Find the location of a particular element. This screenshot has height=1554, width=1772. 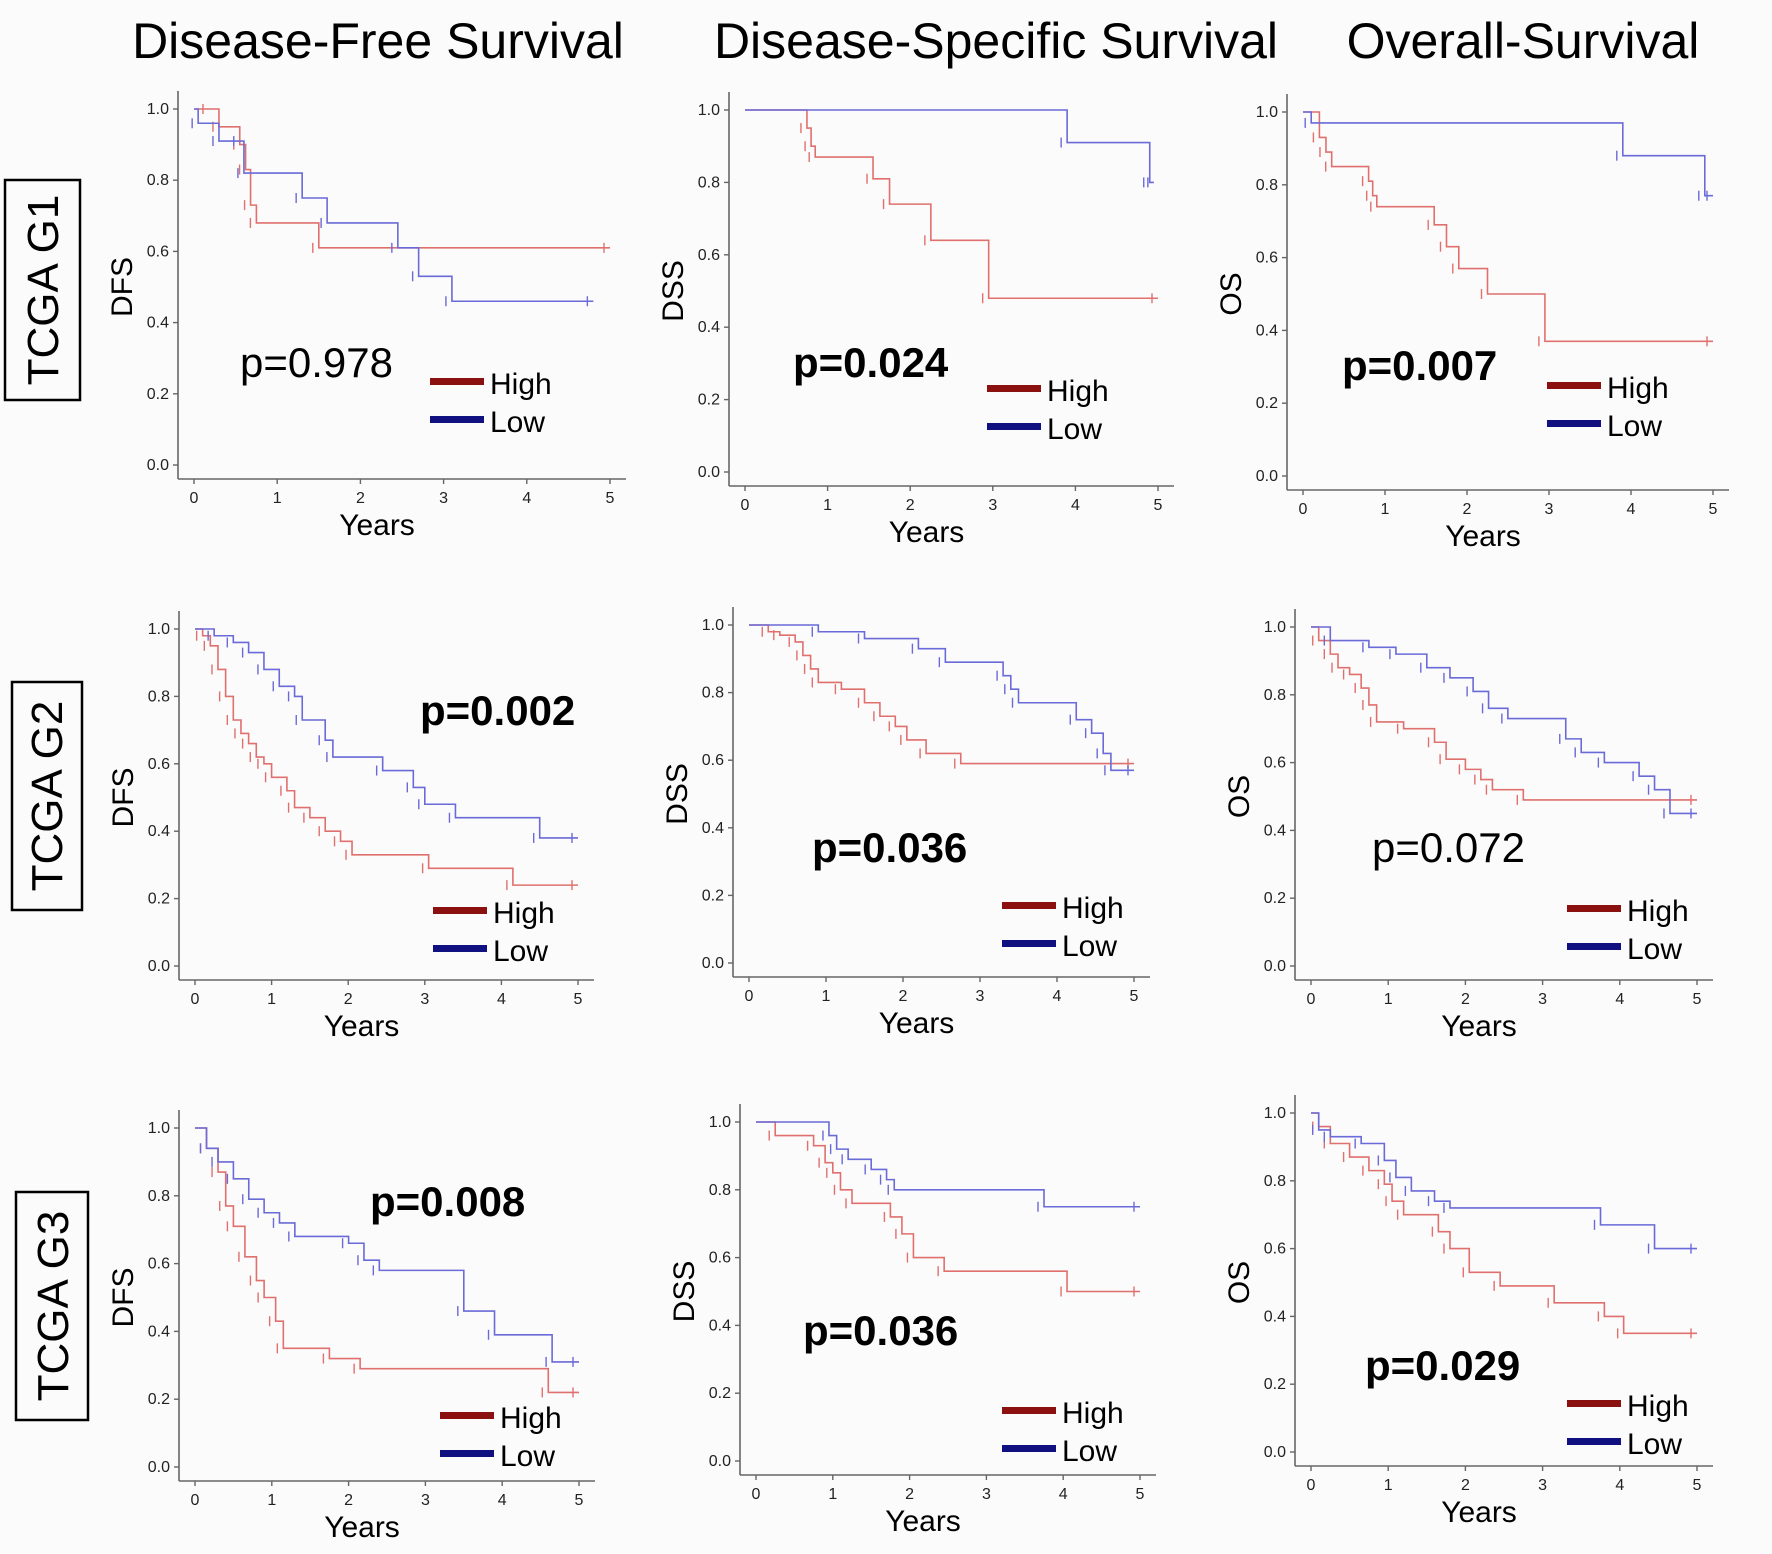

column-title-dfs: Disease-Free Survival is located at coordinates (378, 41).